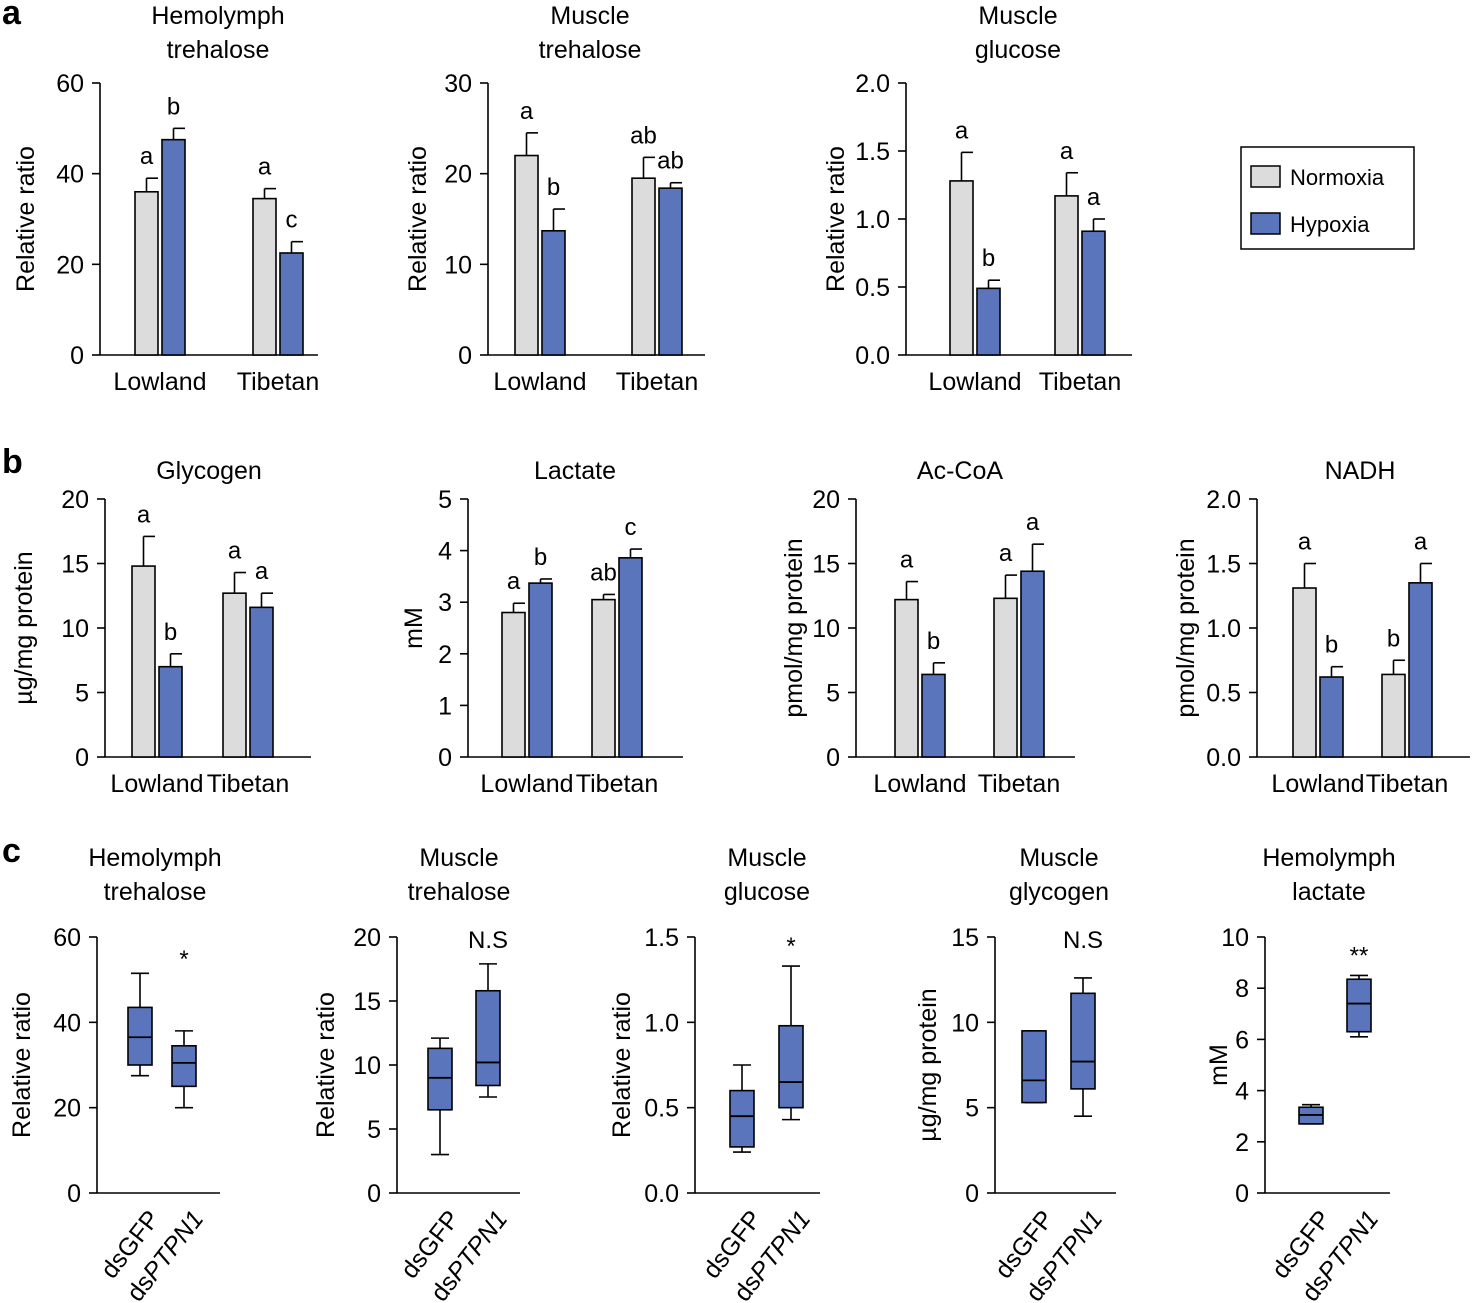 The height and width of the screenshot is (1303, 1473). What do you see at coordinates (445, 655) in the screenshot?
I see `y-tick-label: 2` at bounding box center [445, 655].